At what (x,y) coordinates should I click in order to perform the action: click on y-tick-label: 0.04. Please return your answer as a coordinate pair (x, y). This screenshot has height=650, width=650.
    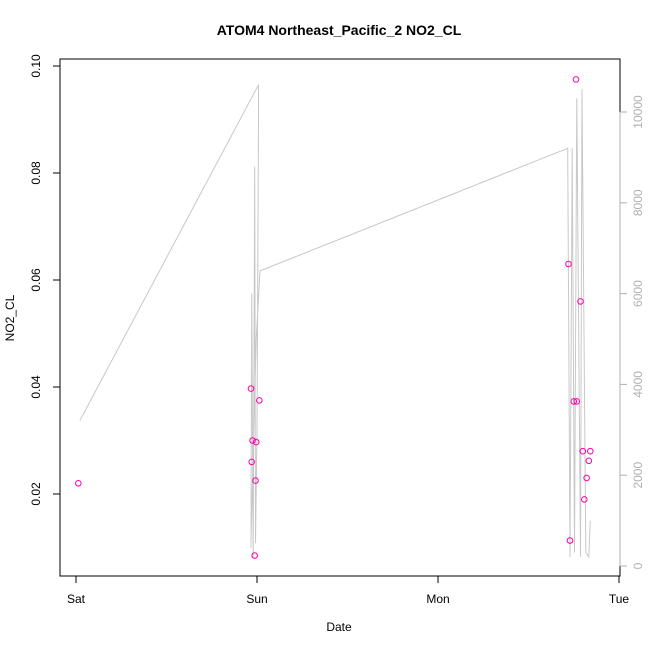
    Looking at the image, I should click on (36, 387).